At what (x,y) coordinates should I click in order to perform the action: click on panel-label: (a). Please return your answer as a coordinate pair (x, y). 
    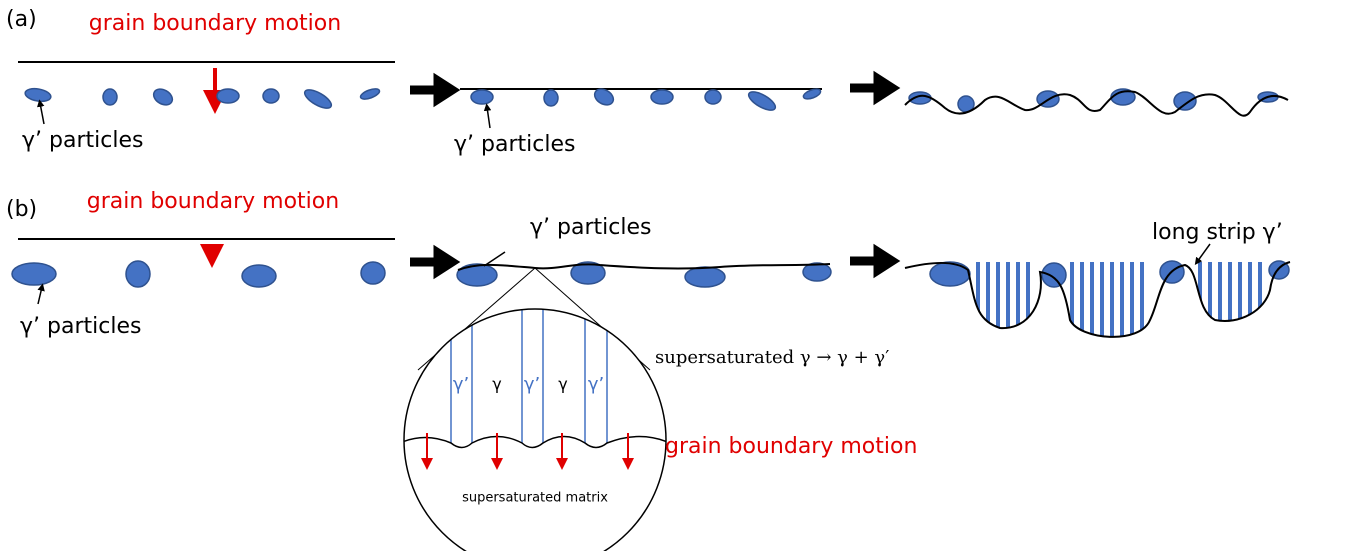
    Looking at the image, I should click on (21, 19).